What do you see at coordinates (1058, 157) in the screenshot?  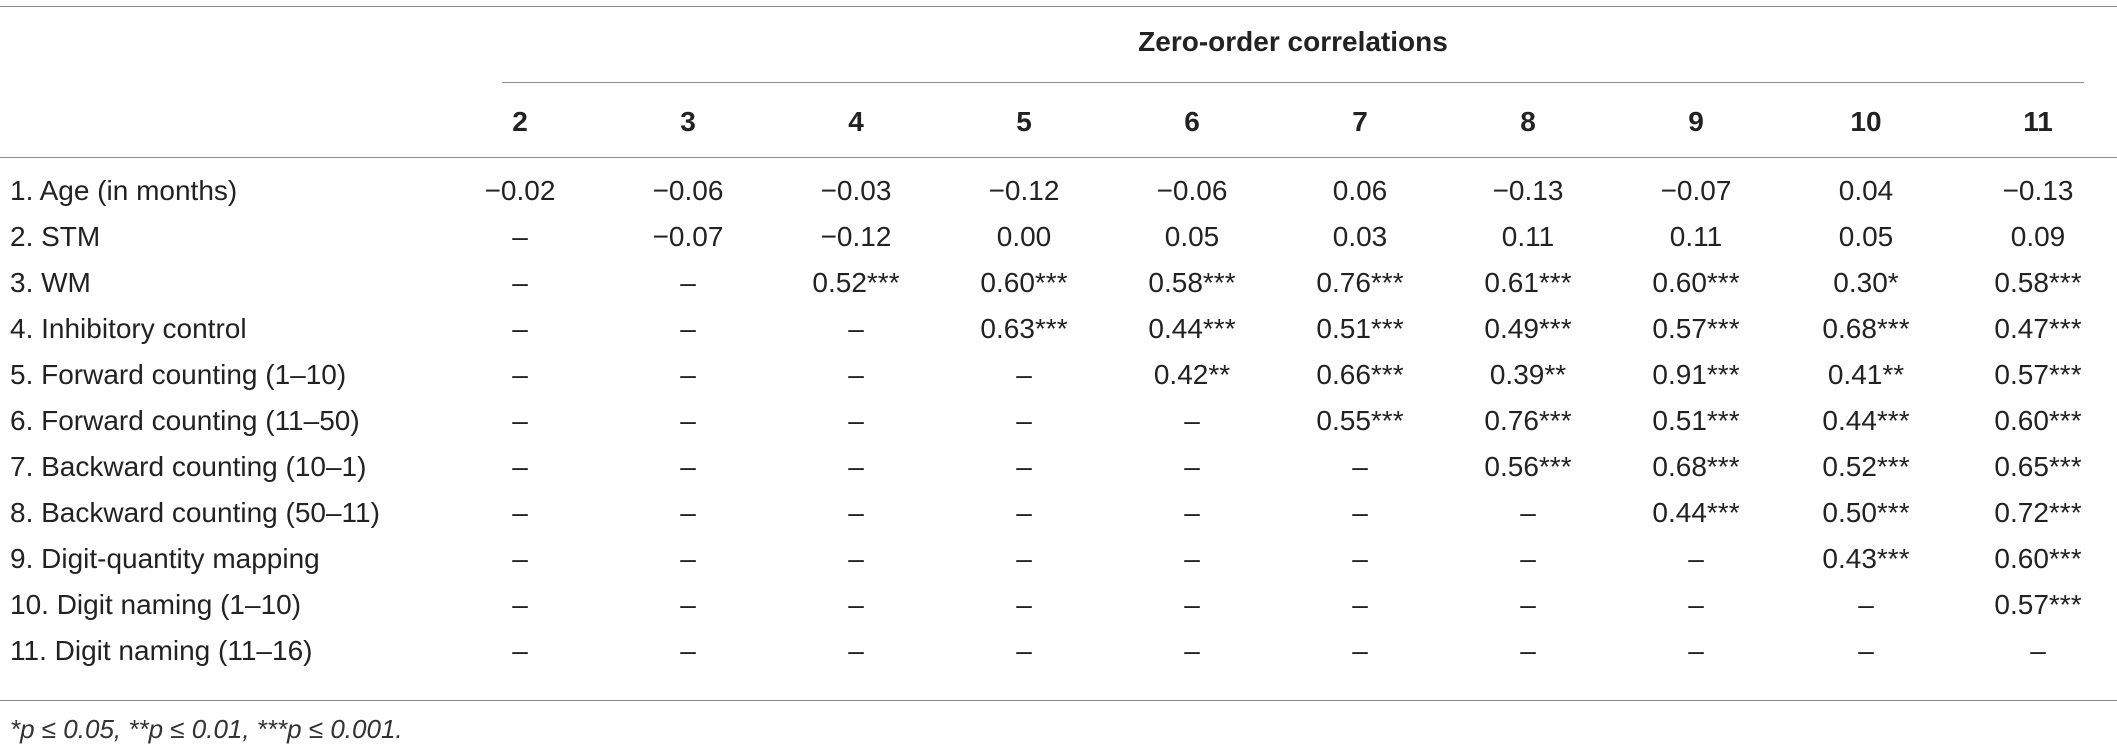 I see `header-bottom-rule` at bounding box center [1058, 157].